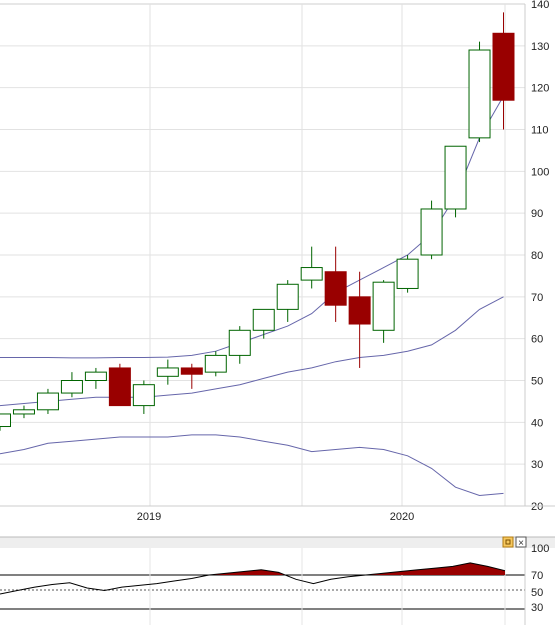  Describe the element at coordinates (537, 298) in the screenshot. I see `y-tick-label: 70` at that location.